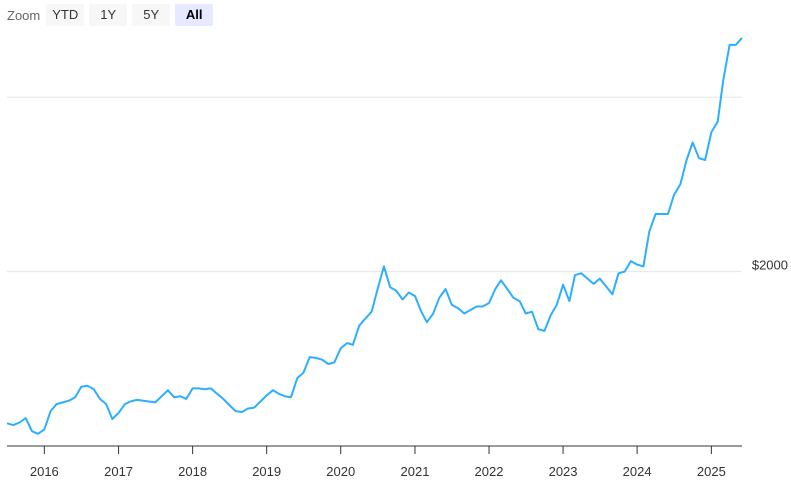 This screenshot has height=492, width=791. I want to click on zoom-ytd-button: YTD, so click(65, 15).